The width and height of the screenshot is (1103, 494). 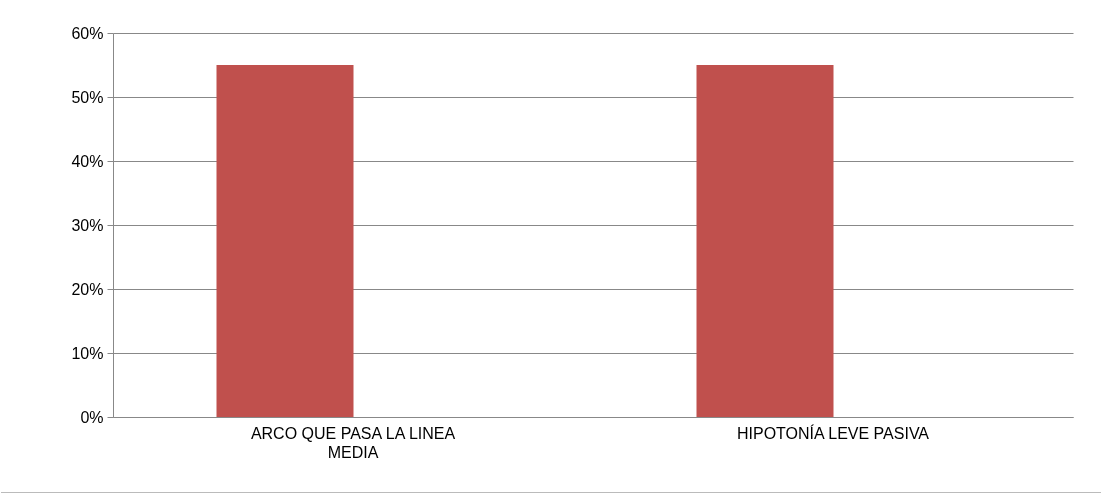 What do you see at coordinates (87, 33) in the screenshot?
I see `y-tick-label: 60%` at bounding box center [87, 33].